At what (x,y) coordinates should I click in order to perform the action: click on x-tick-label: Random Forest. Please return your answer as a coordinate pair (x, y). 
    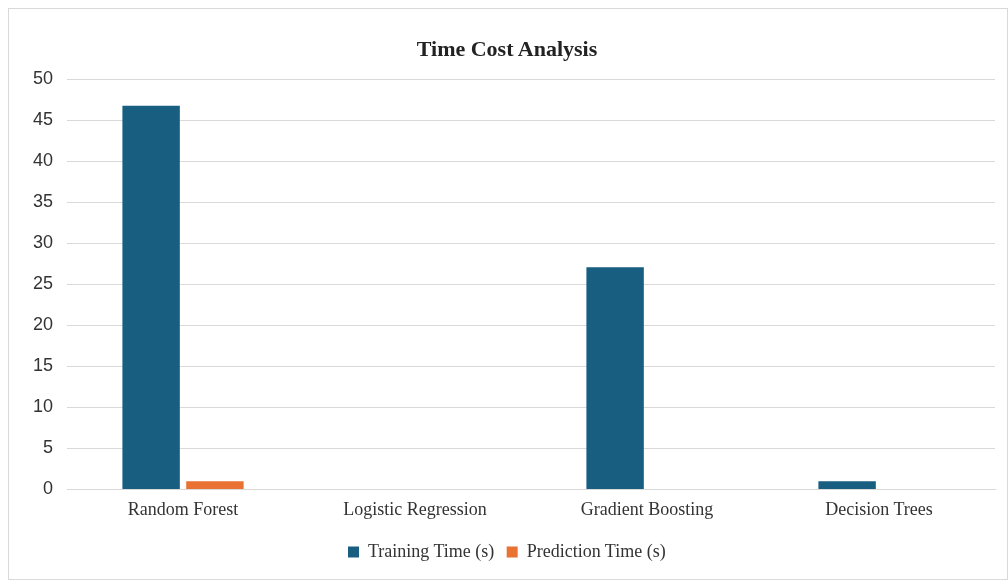
    Looking at the image, I should click on (183, 508).